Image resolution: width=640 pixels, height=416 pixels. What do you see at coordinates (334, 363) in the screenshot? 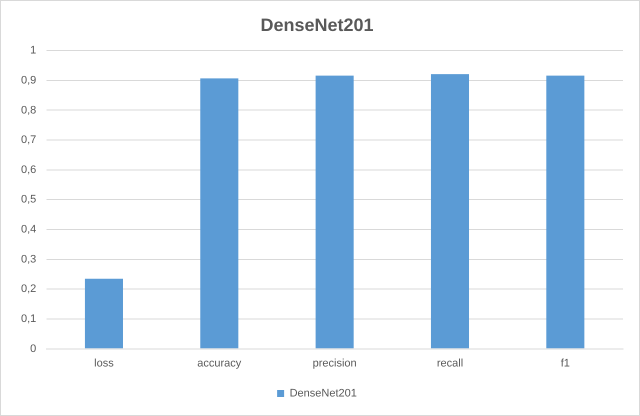
I see `x-tick-label: precision` at bounding box center [334, 363].